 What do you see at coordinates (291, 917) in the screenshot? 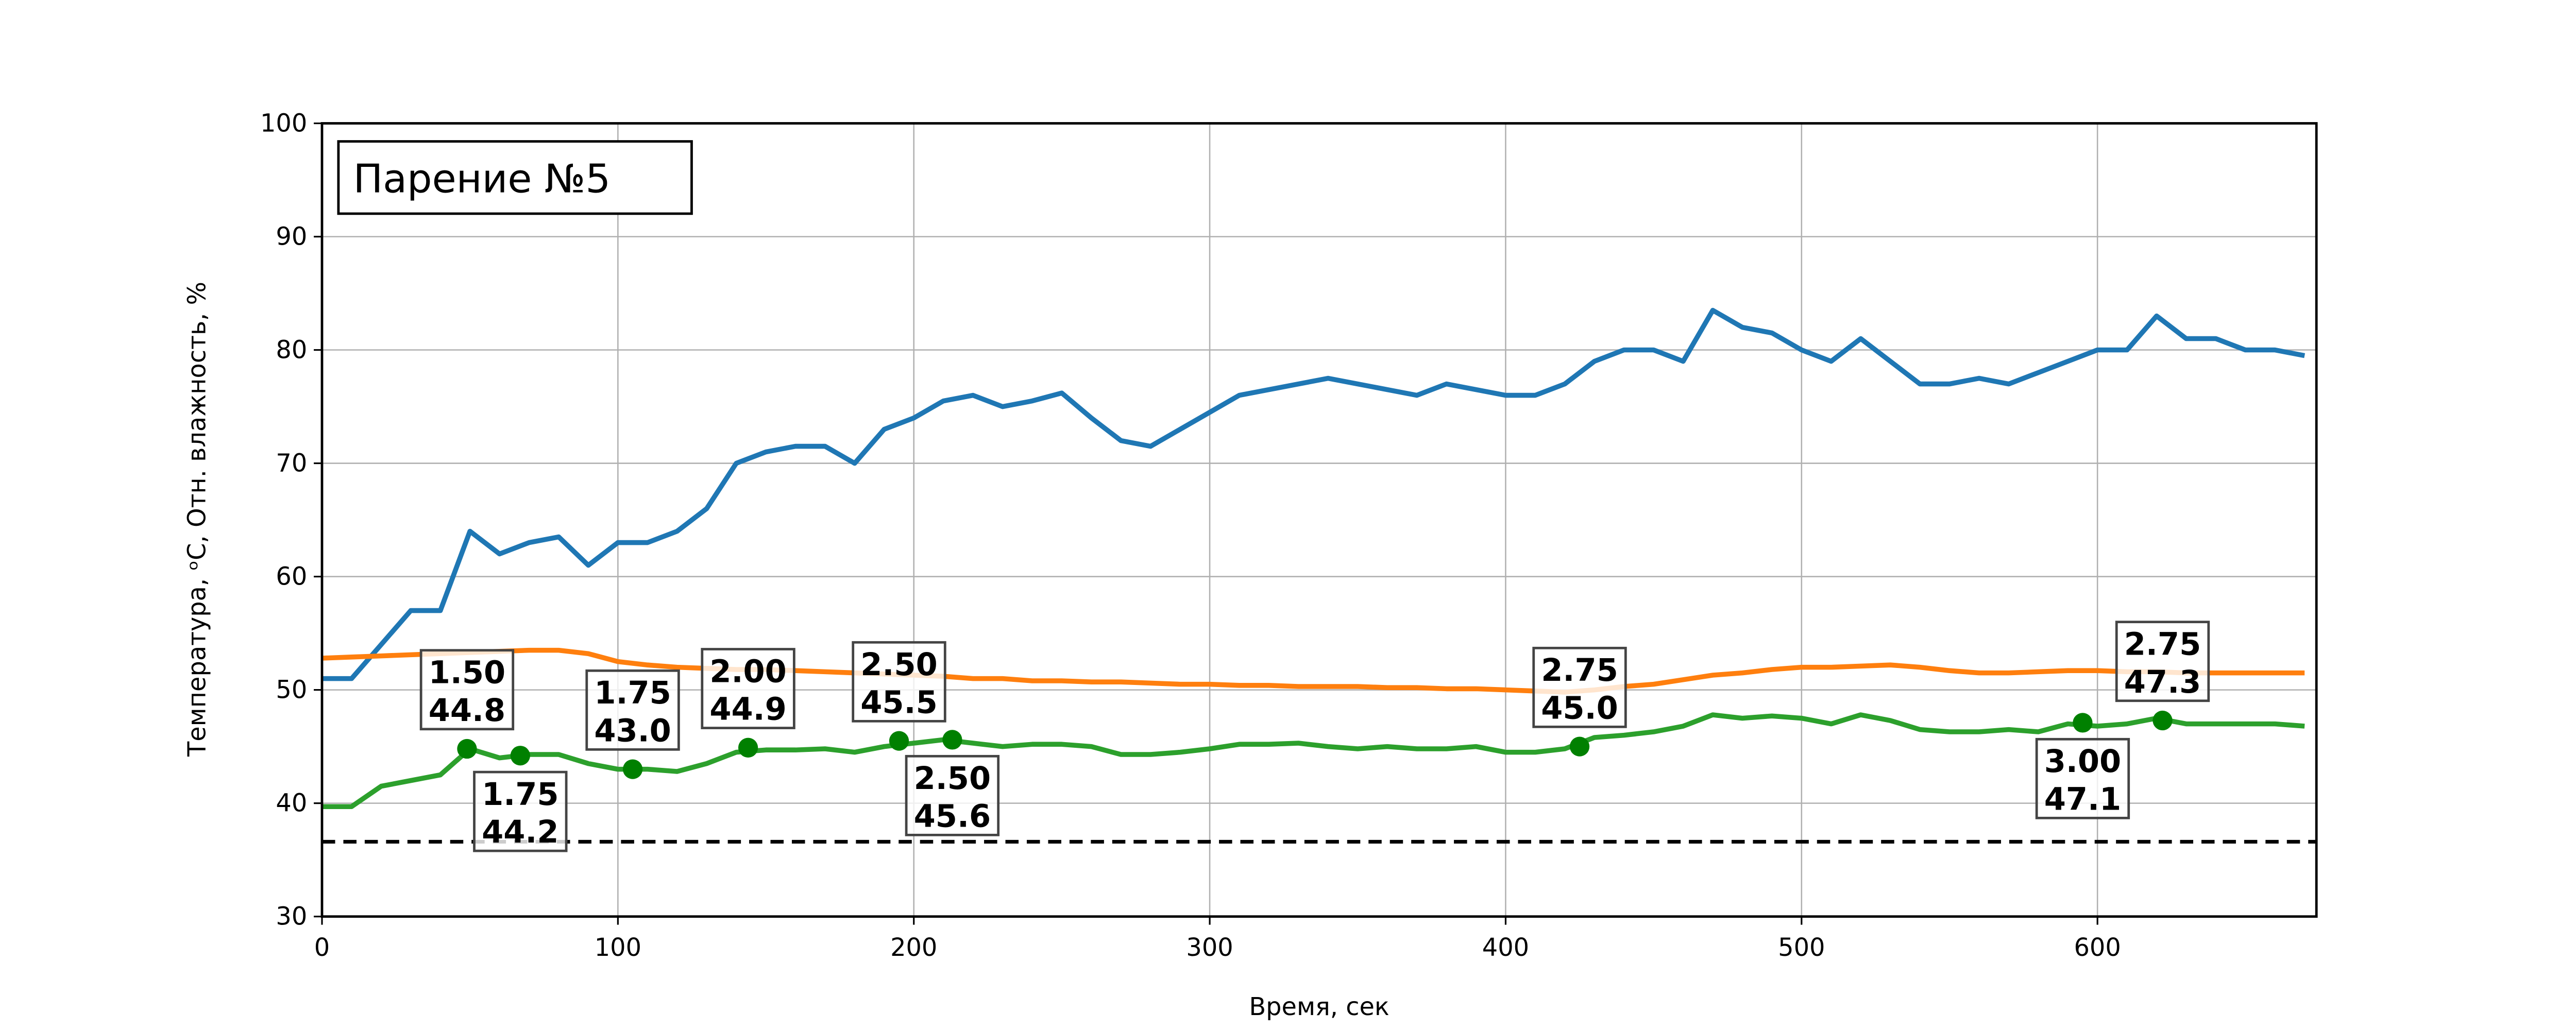
I see `y-tick-label: 30` at bounding box center [291, 917].